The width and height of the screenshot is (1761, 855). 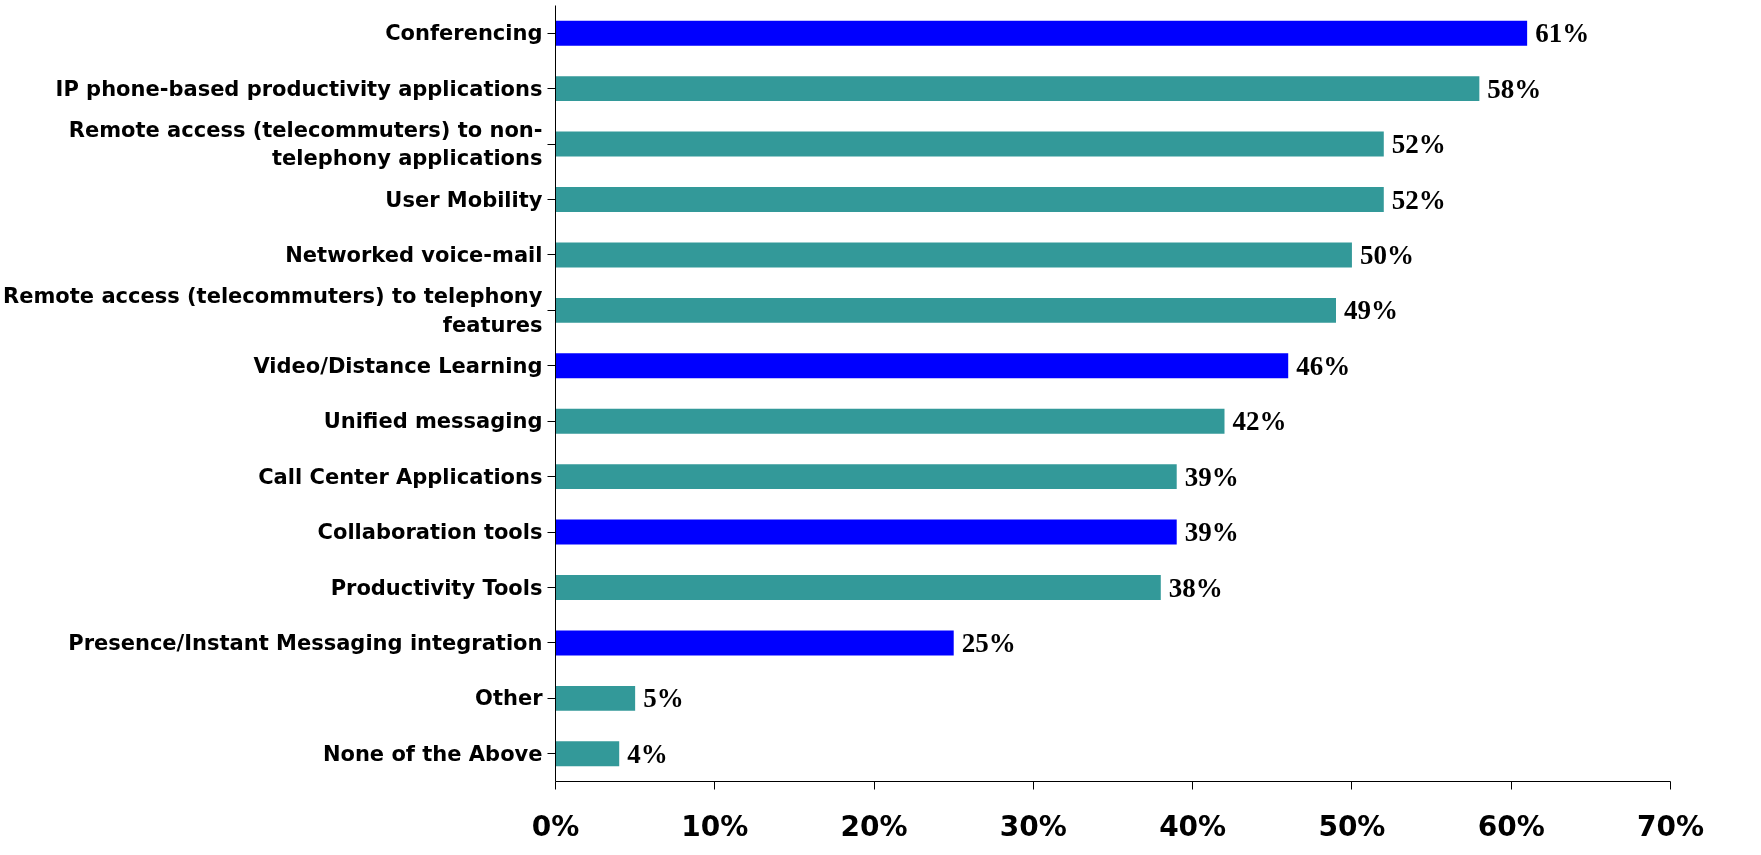 I want to click on y-tick-label: Networked voice-mail, so click(x=414, y=254).